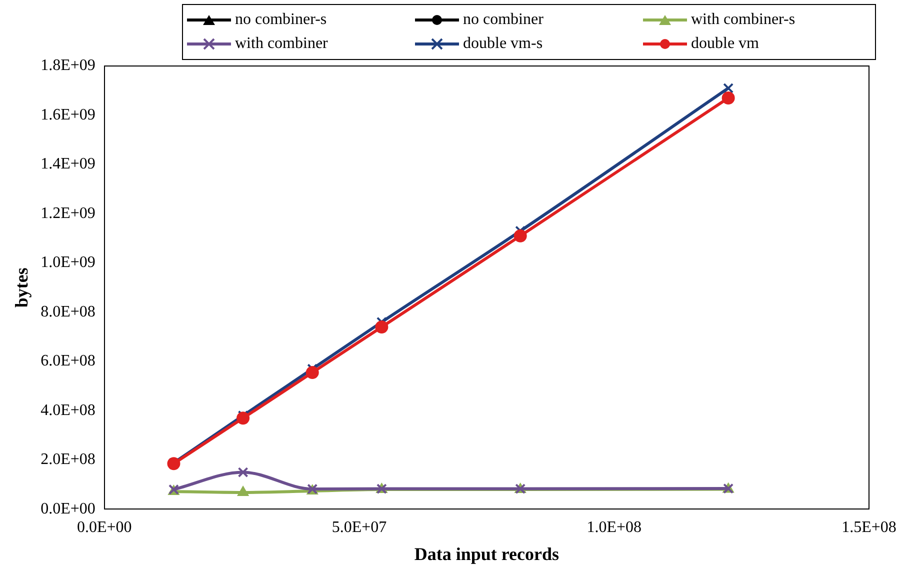  I want to click on legend-label: double vm-s, so click(503, 44).